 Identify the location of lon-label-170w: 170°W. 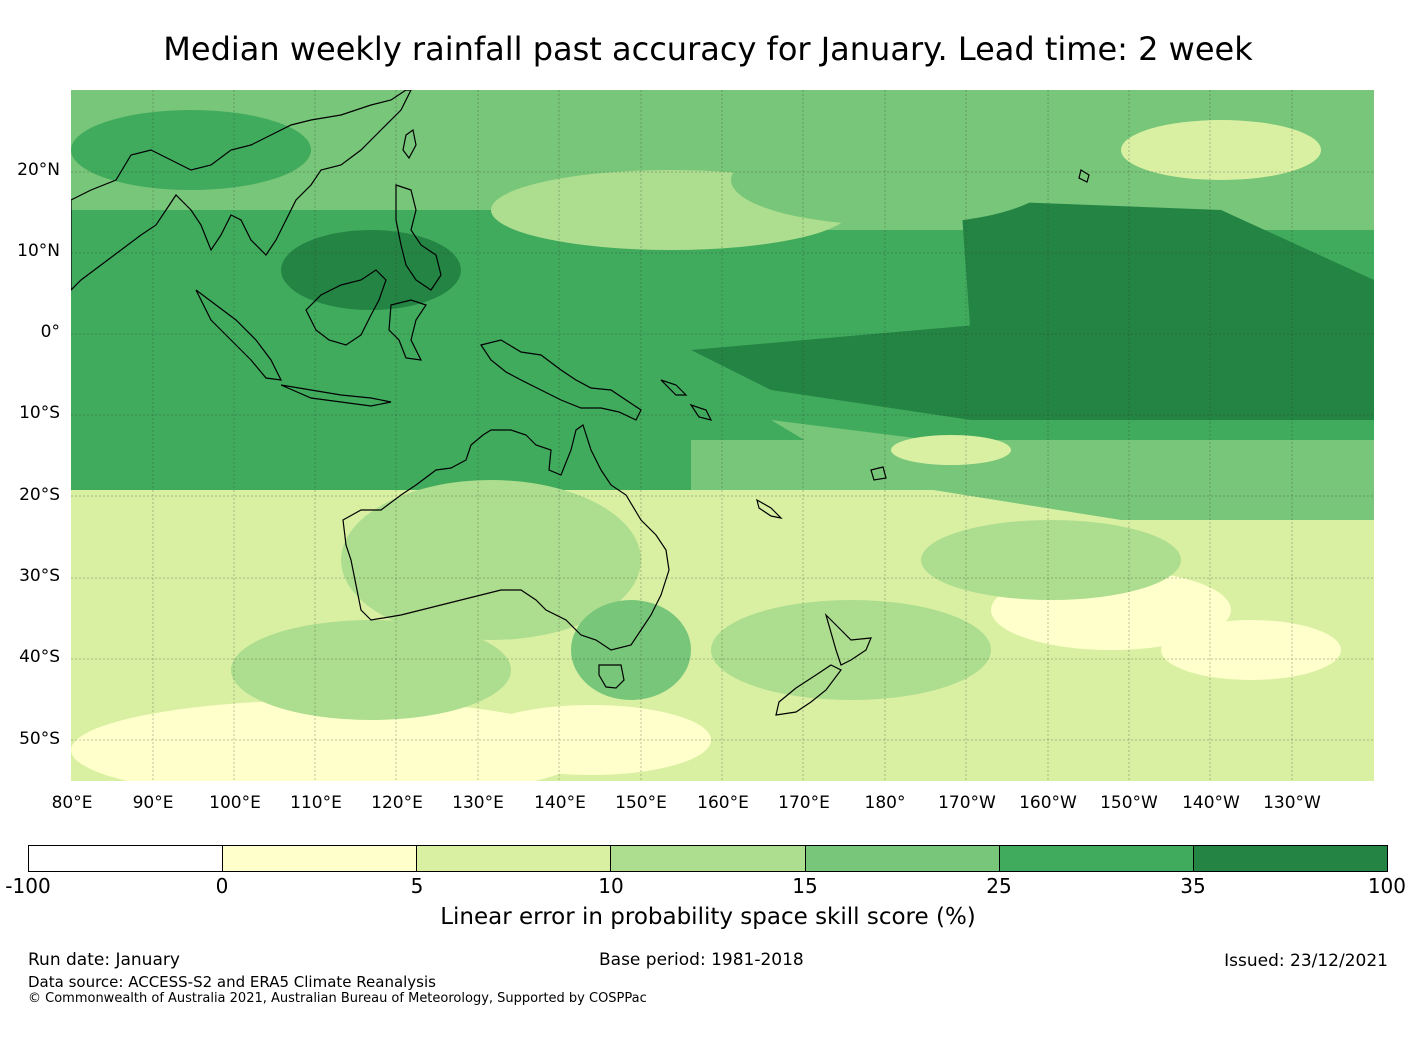
(967, 803).